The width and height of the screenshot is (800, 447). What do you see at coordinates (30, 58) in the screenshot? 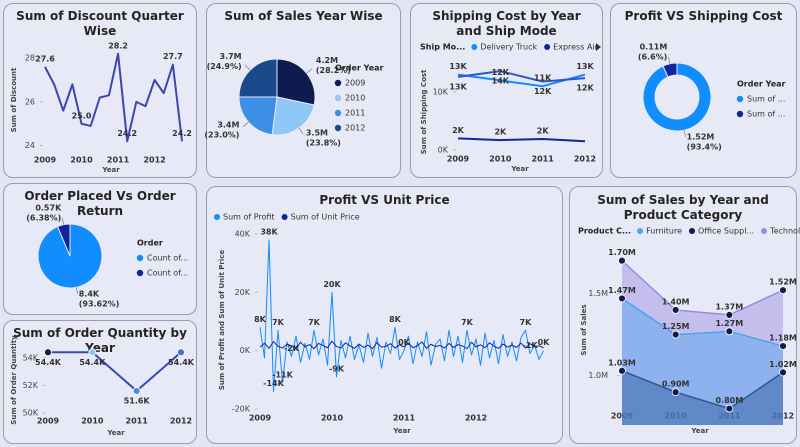
I see `y-tick-label: 28` at bounding box center [30, 58].